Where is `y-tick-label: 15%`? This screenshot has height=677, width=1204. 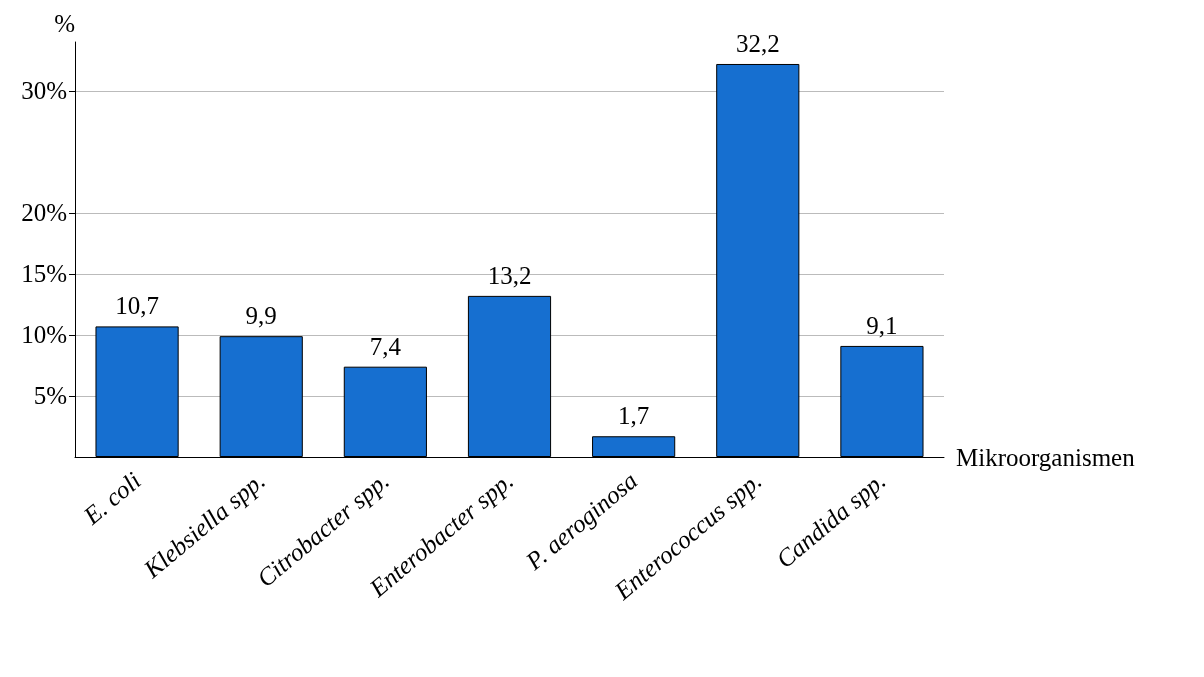 y-tick-label: 15% is located at coordinates (44, 274).